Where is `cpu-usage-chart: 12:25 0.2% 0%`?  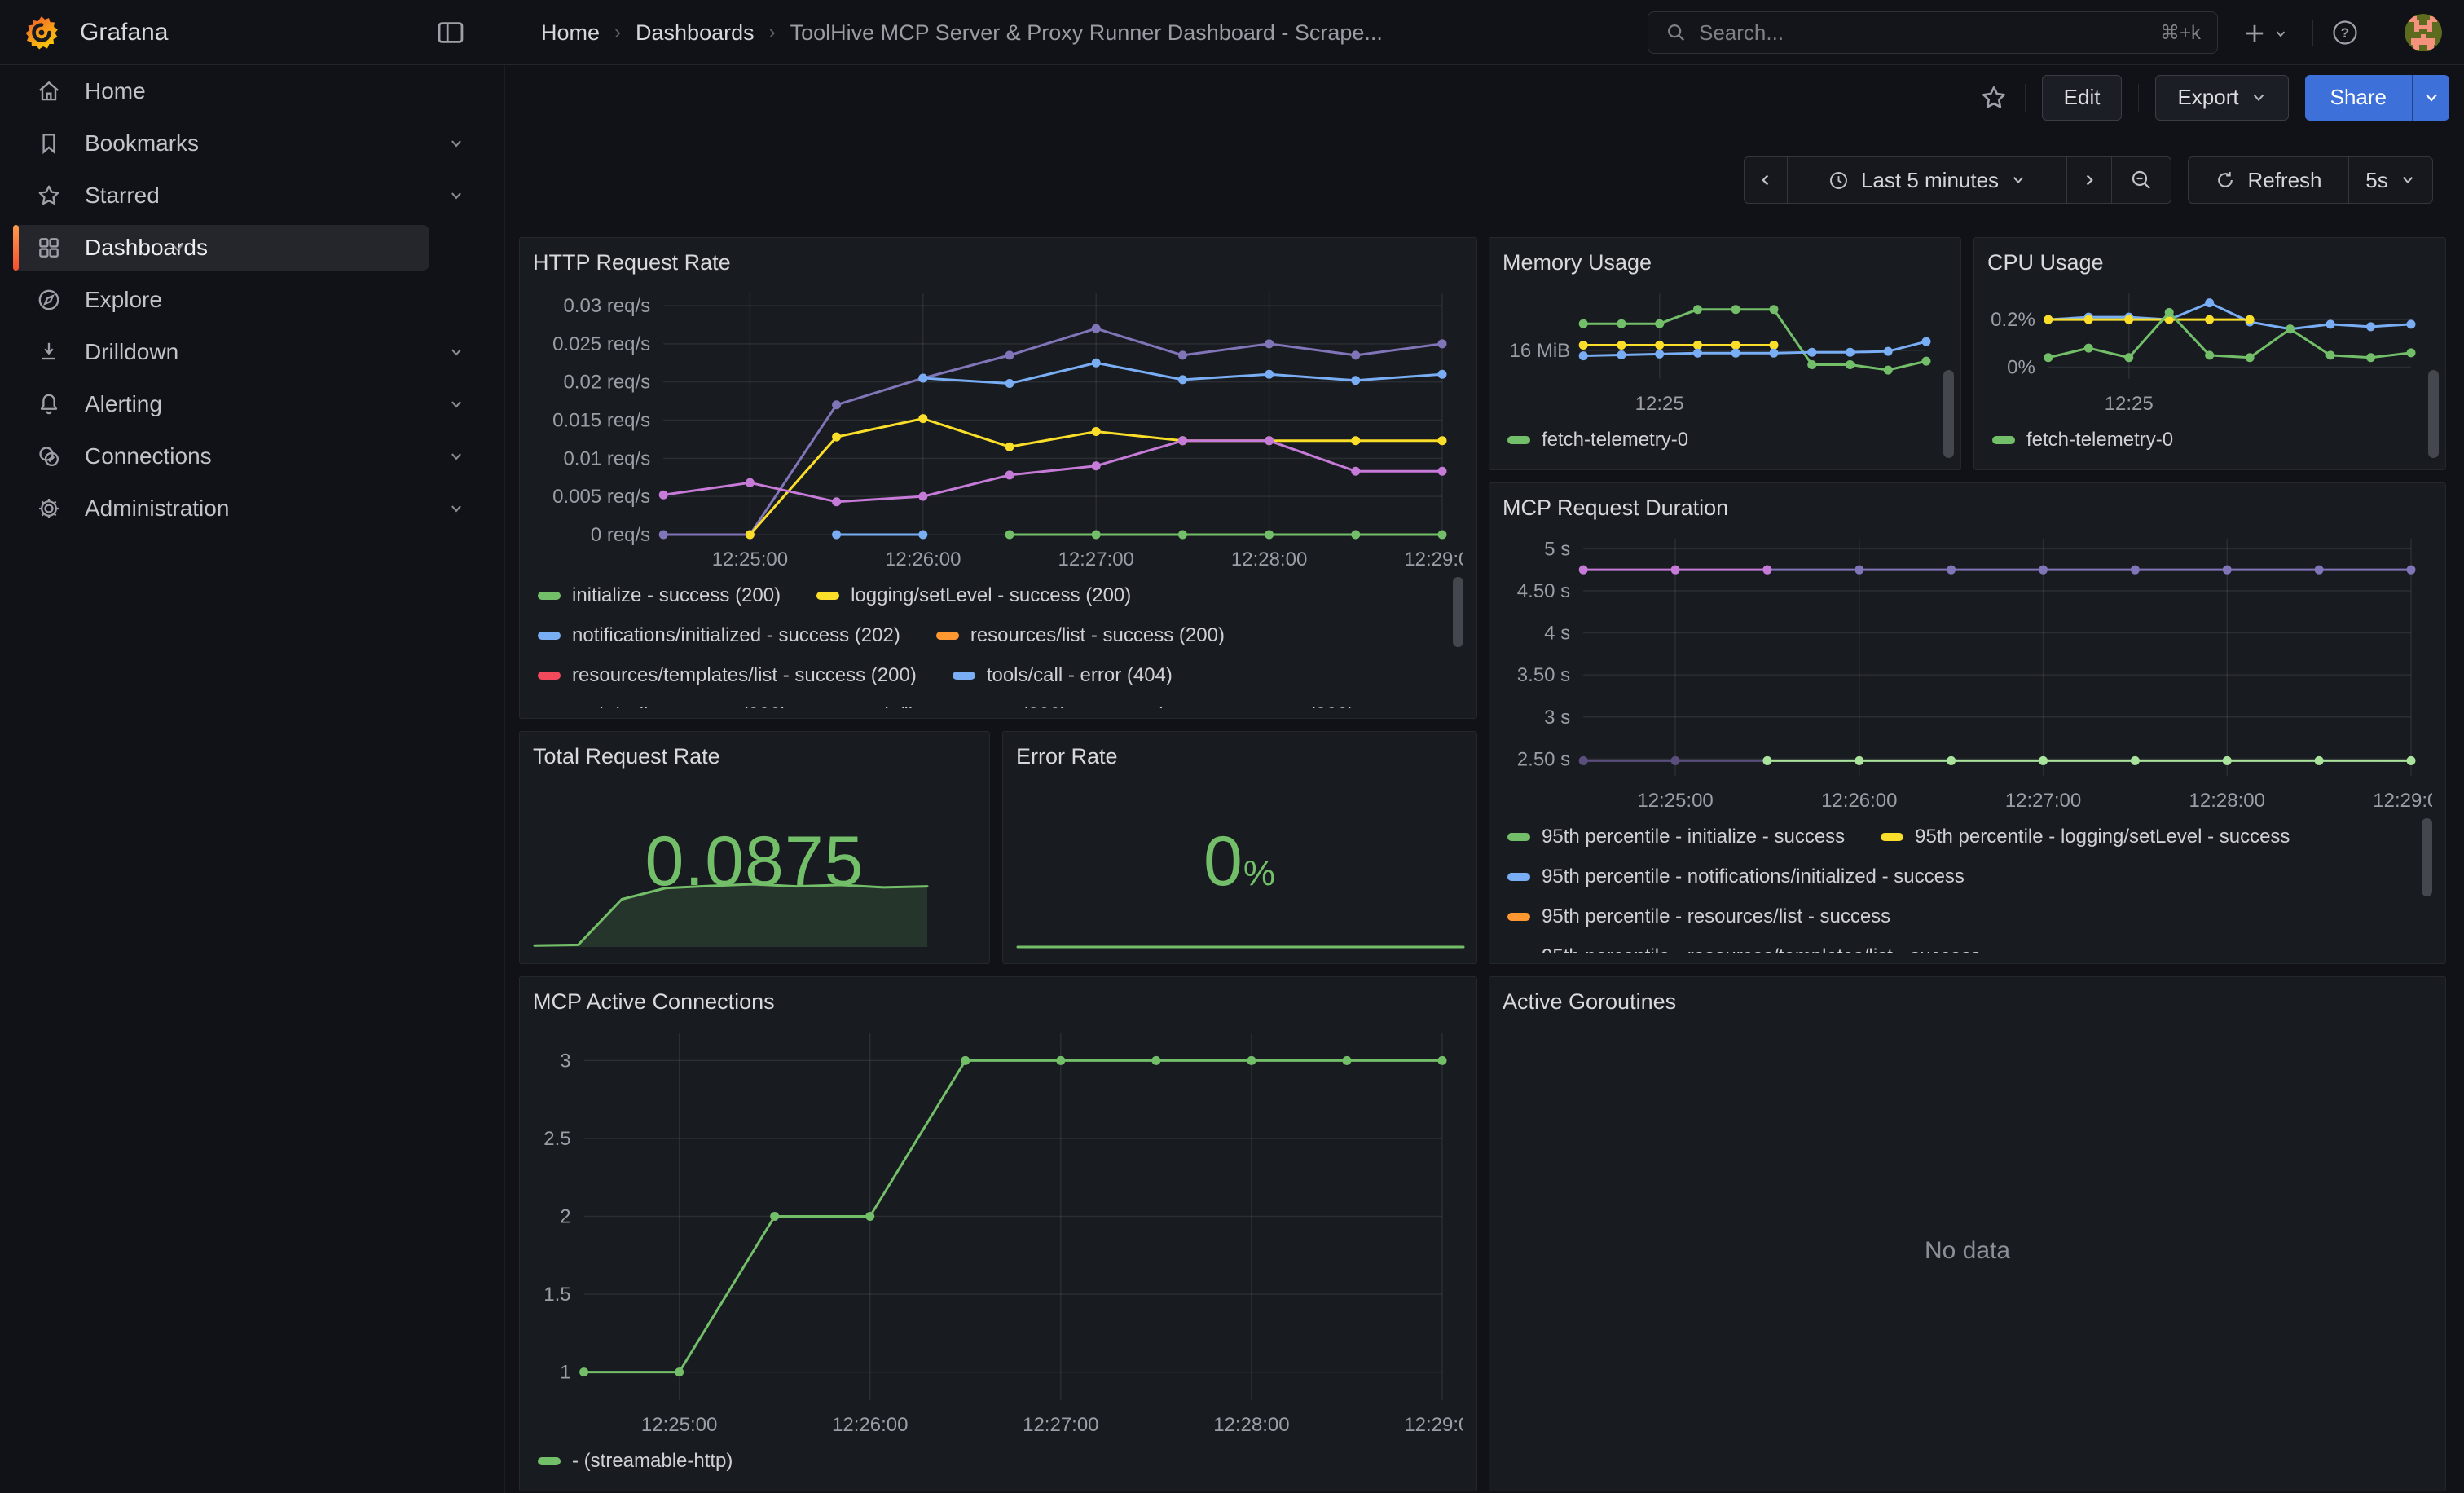 cpu-usage-chart: 12:25 0.2% 0% is located at coordinates (2209, 351).